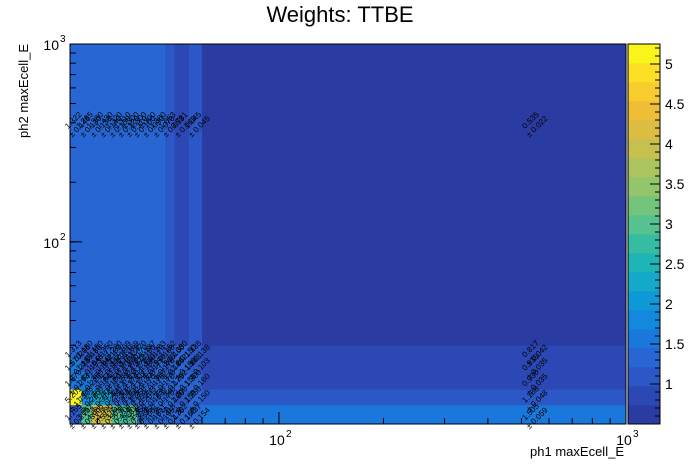 The image size is (696, 472). I want to click on colorbar-tick-label: 2.5, so click(675, 264).